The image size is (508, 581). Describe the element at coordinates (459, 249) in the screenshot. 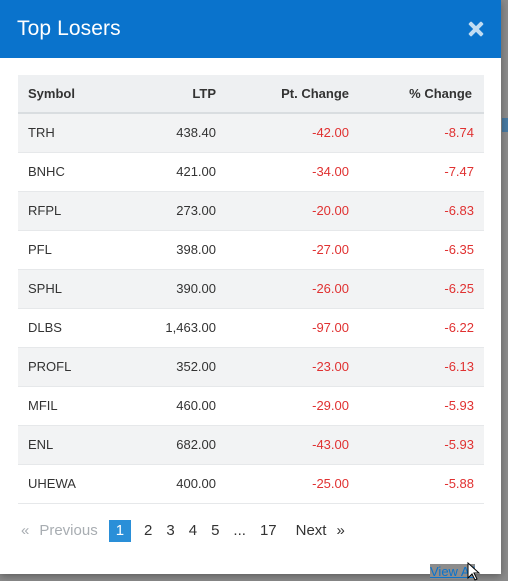

I see `cell-pct-change: -6.35` at that location.